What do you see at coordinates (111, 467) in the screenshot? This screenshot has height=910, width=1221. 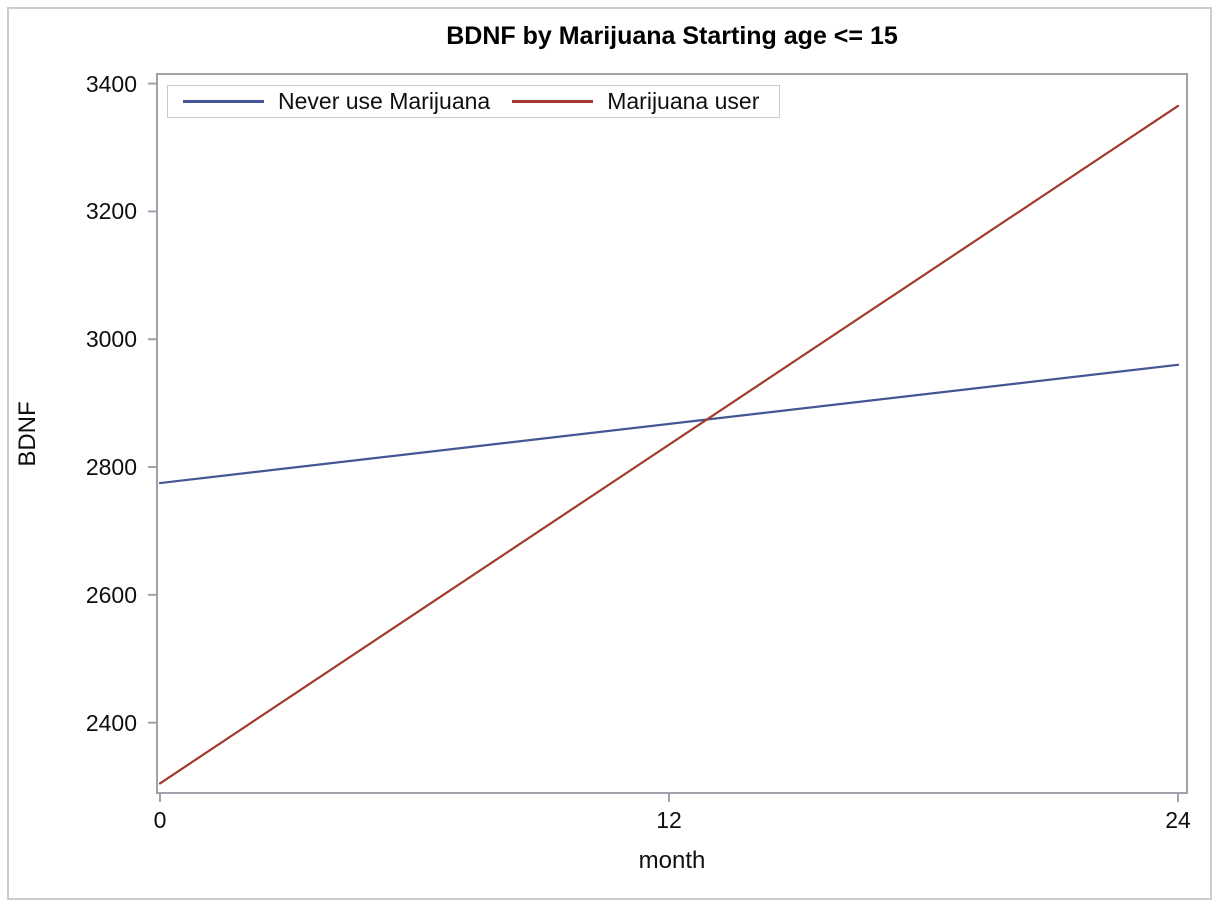 I see `y-tick-label: 2800` at bounding box center [111, 467].